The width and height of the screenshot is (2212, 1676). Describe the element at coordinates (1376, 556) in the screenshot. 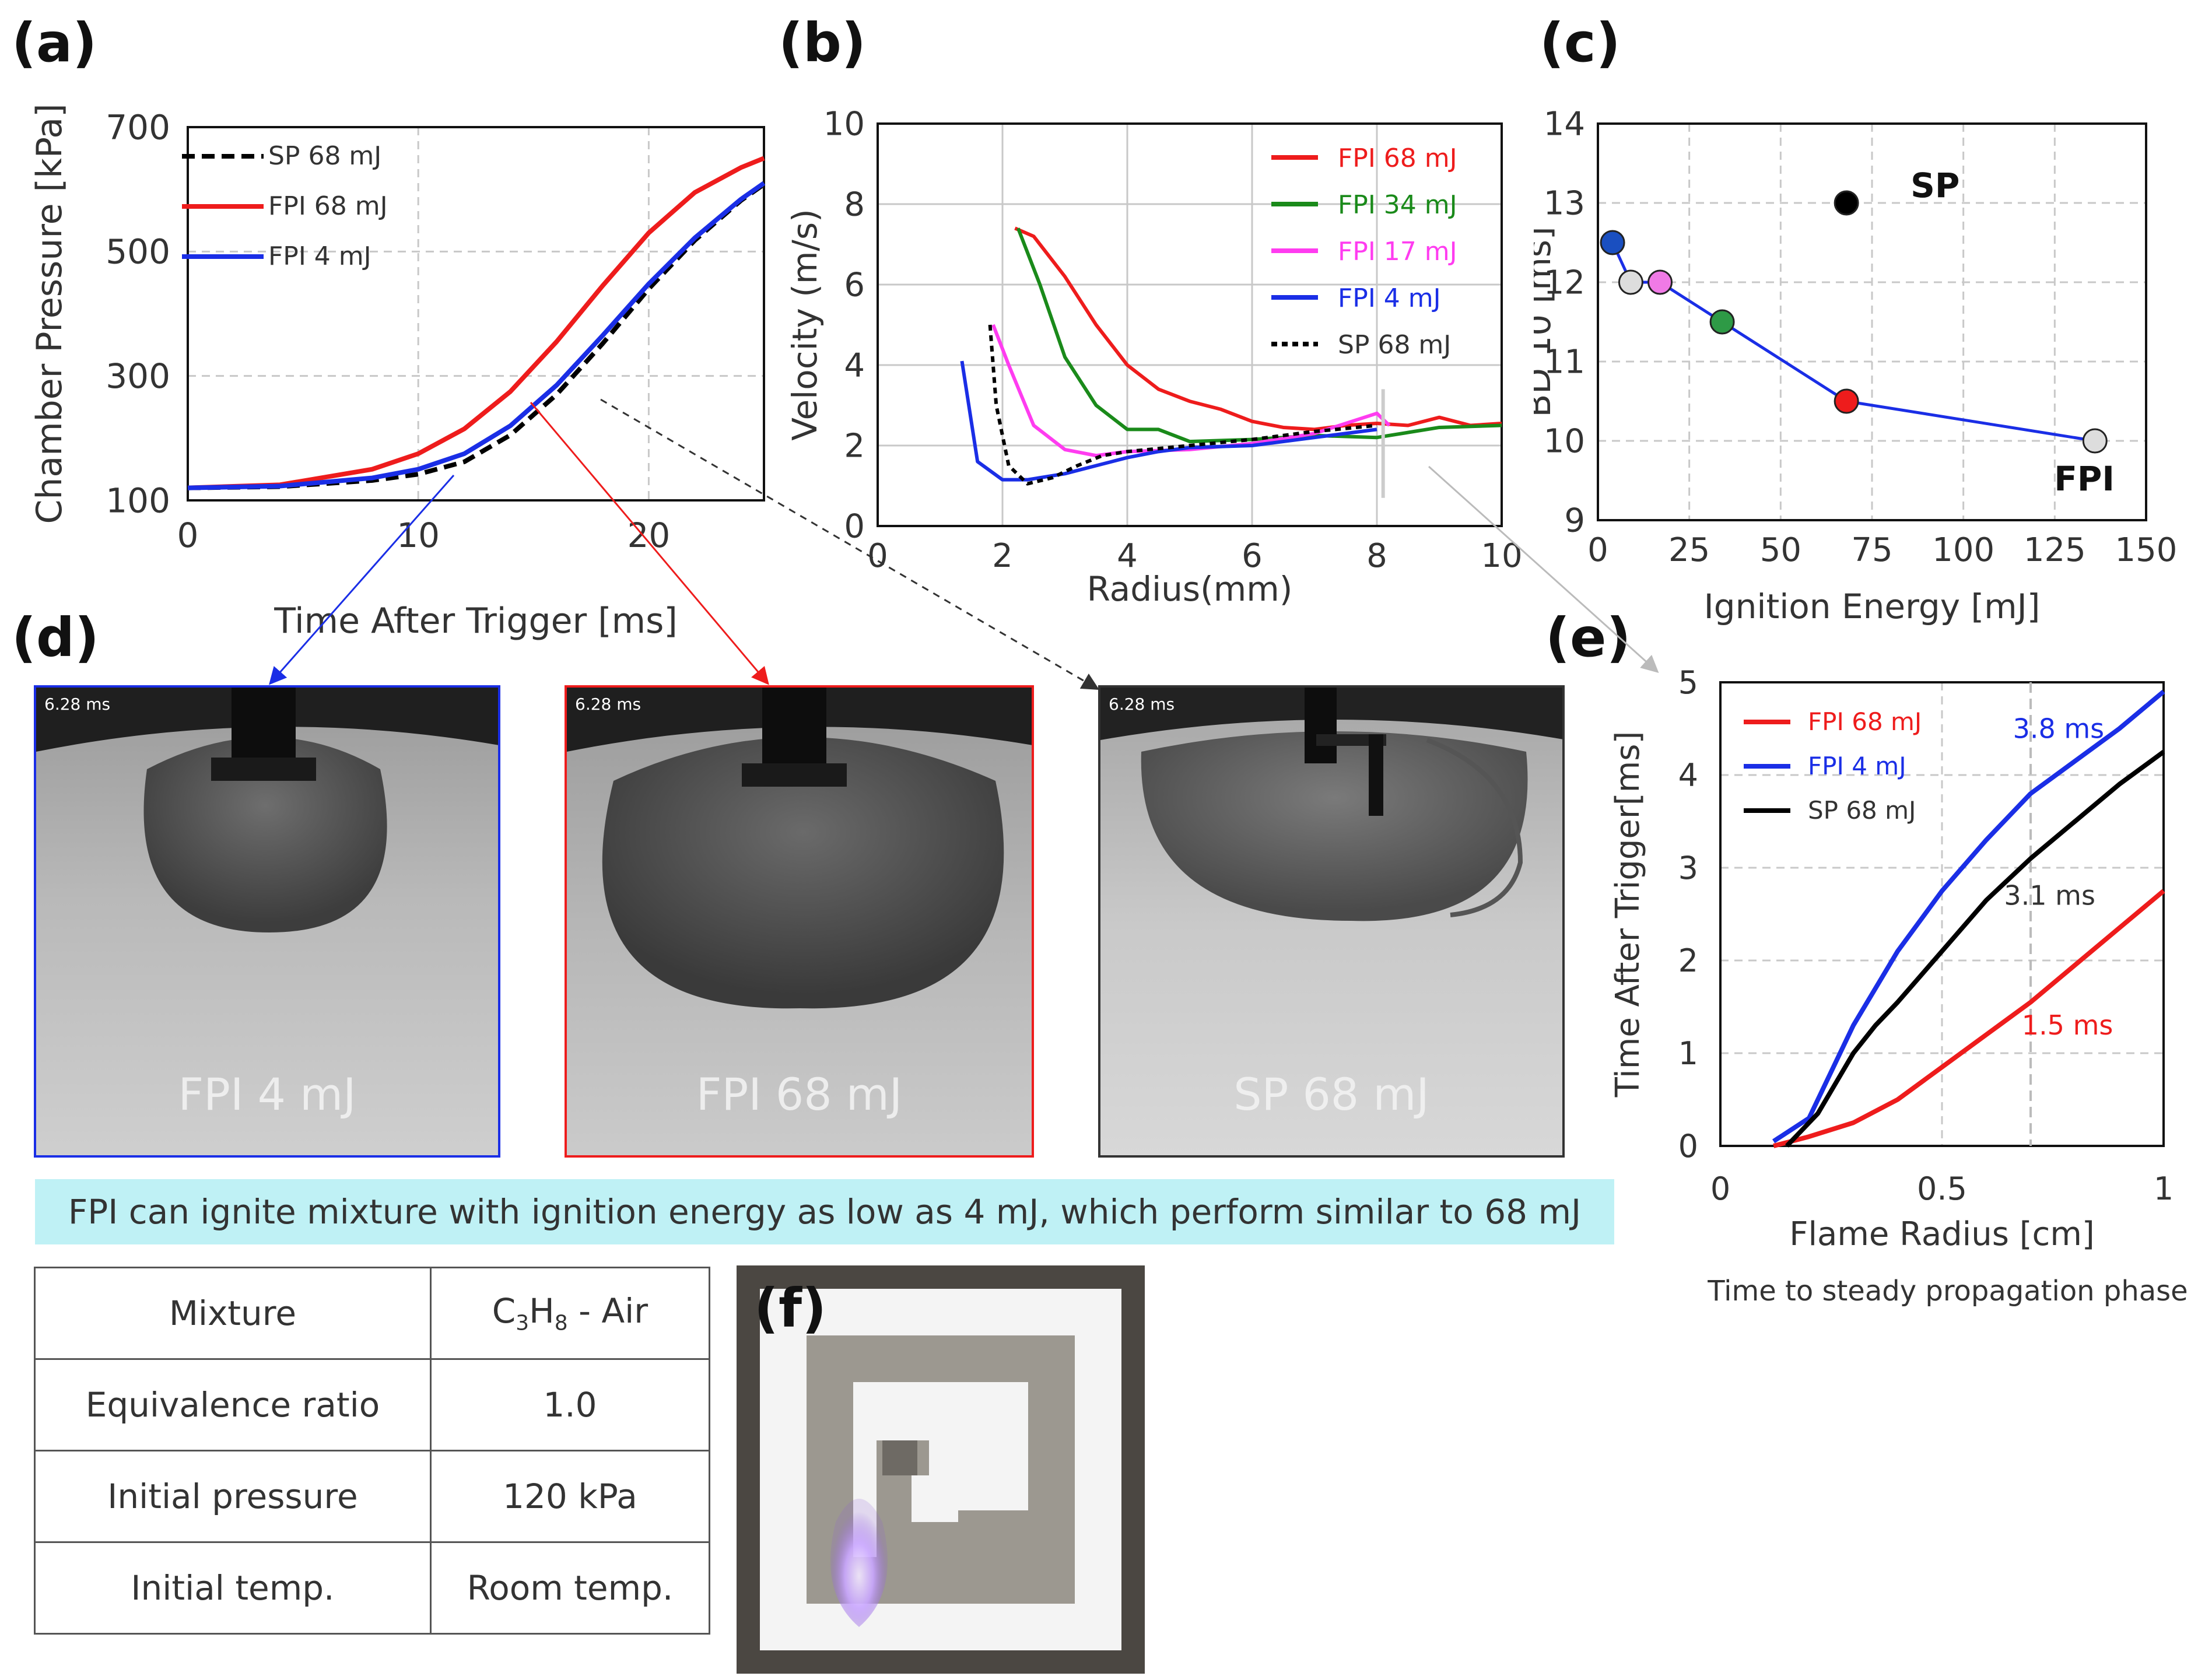

I see `x-tick-label: 8` at that location.